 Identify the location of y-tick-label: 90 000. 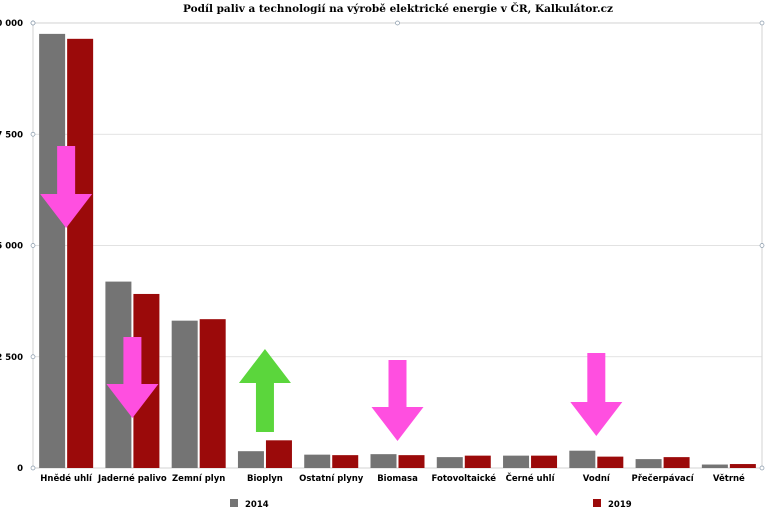
(11, 24).